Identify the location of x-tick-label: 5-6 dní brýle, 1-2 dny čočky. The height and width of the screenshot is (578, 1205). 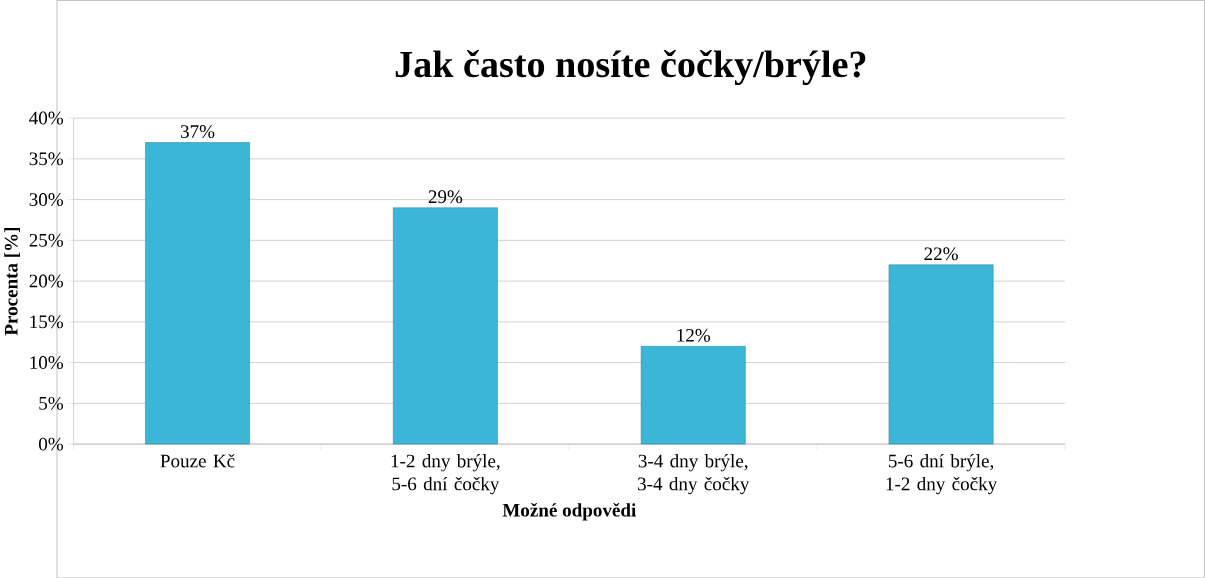
(942, 474).